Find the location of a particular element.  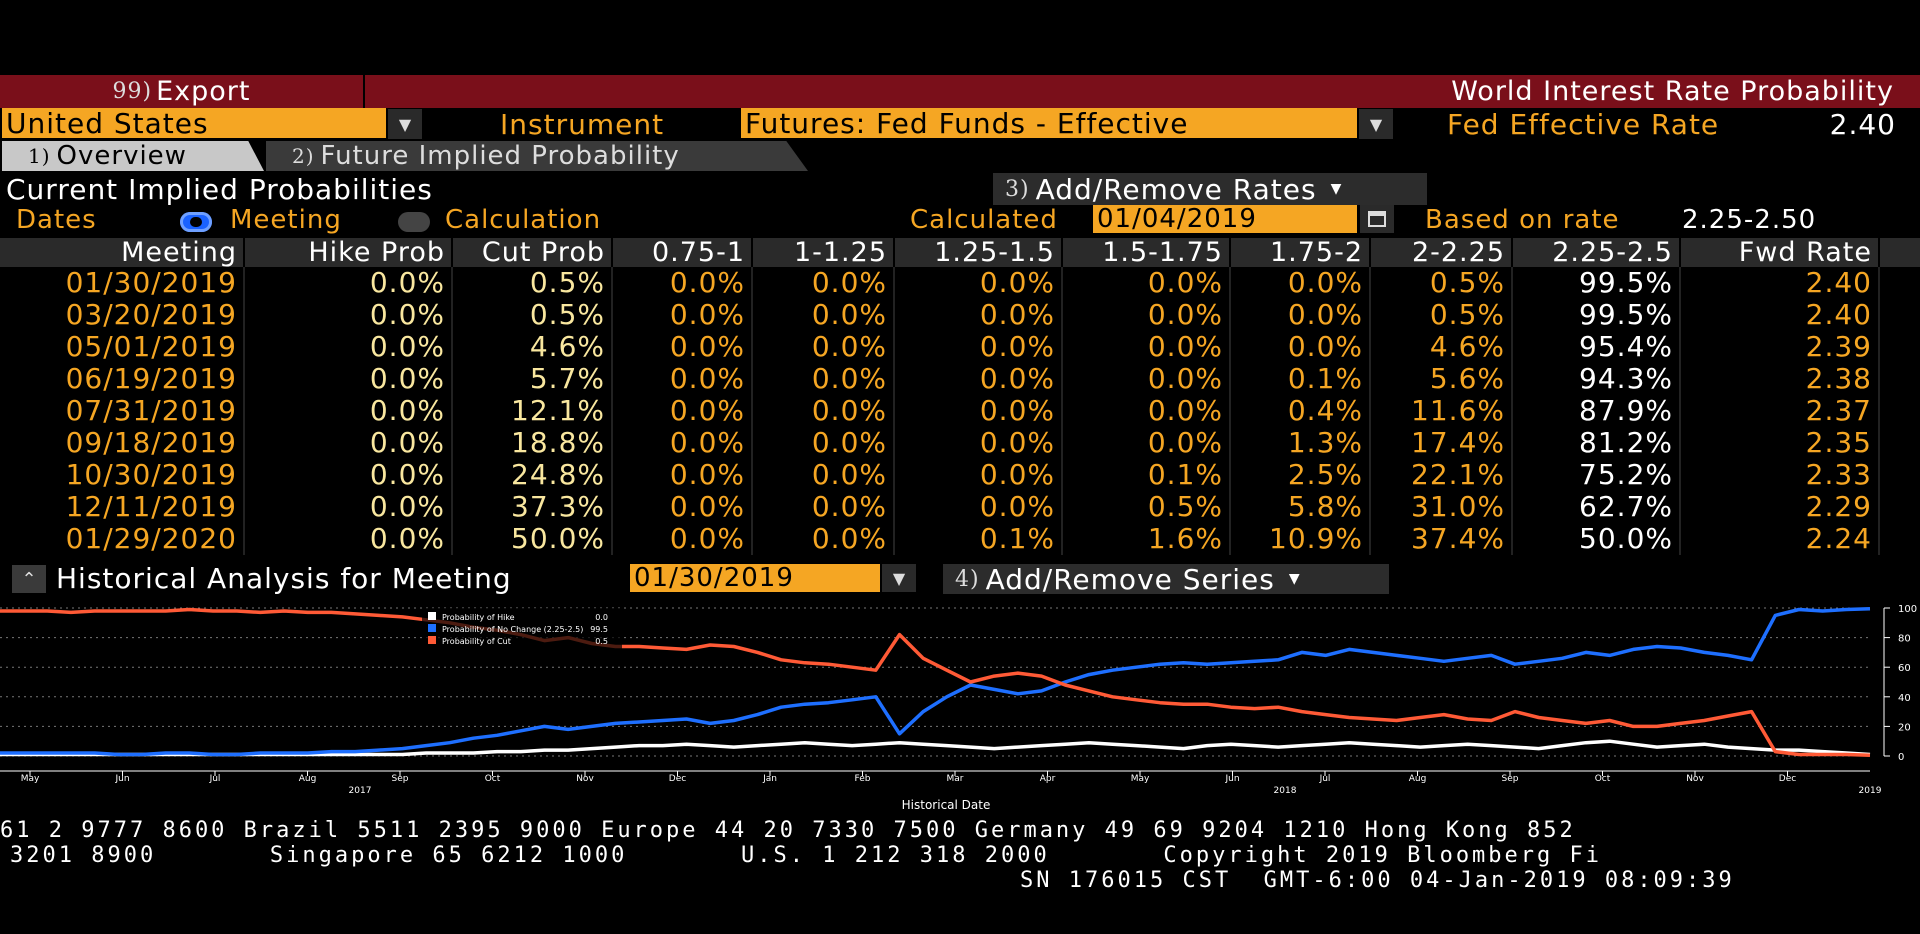

button-label: Add/Remove Series is located at coordinates (1130, 579).